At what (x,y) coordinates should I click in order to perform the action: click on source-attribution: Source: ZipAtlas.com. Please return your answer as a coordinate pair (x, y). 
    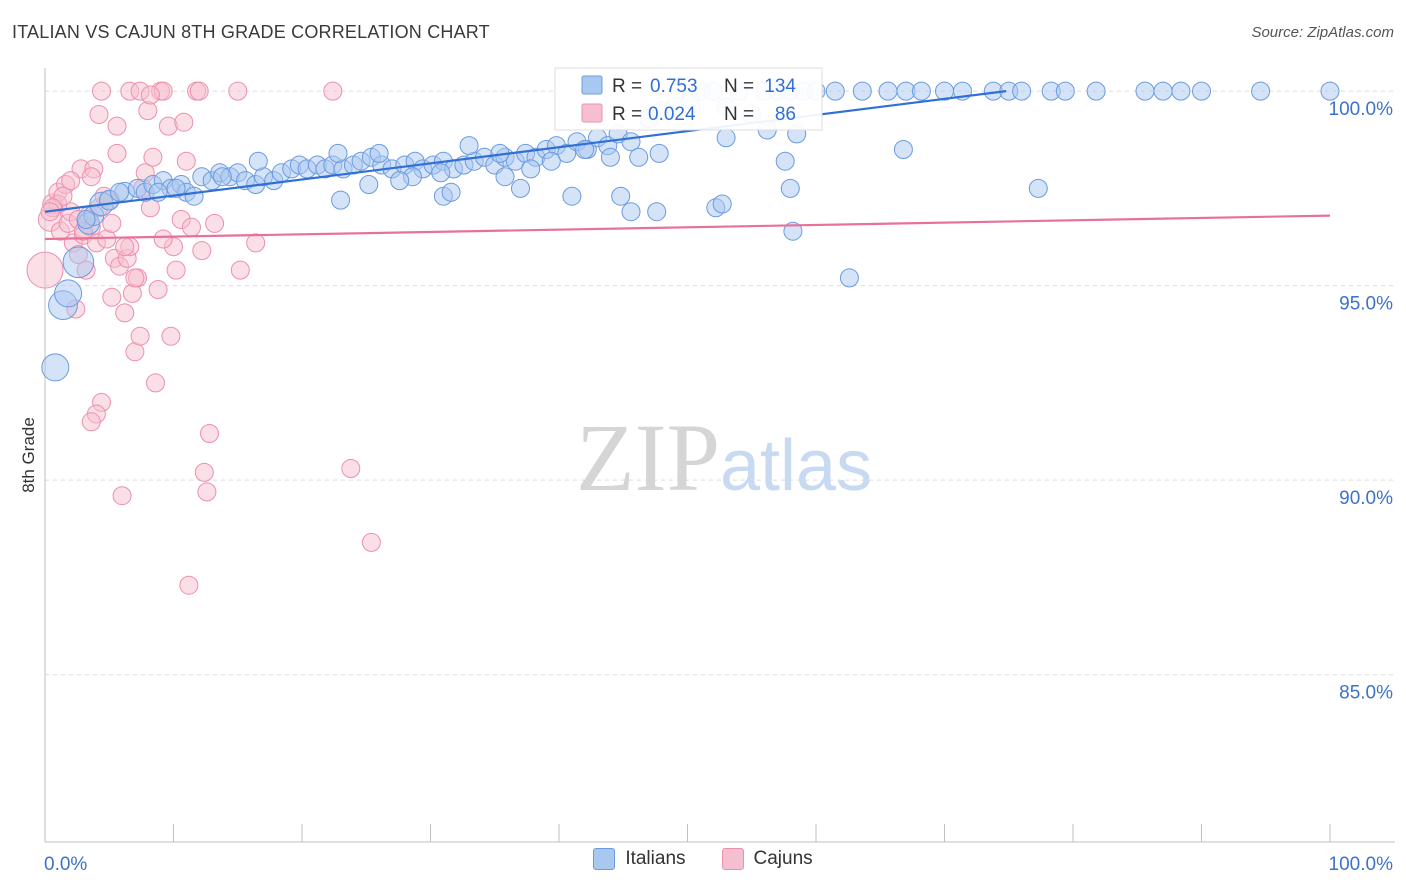
    Looking at the image, I should click on (1322, 32).